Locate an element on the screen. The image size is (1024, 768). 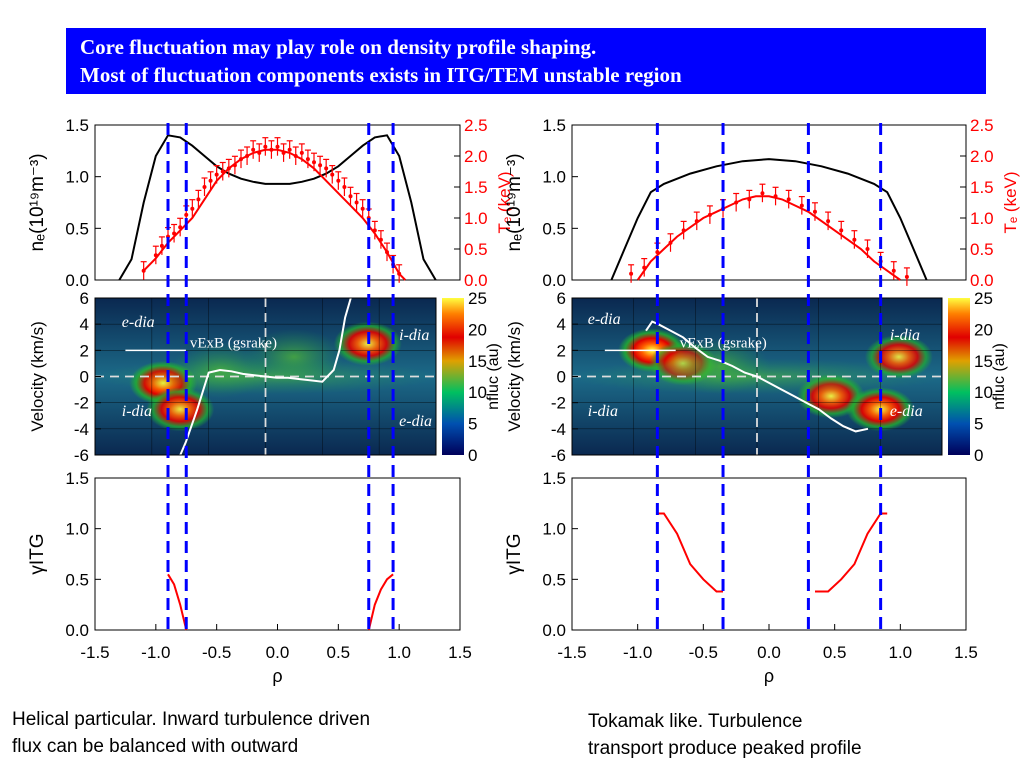
annotation-4: vExB (gsrake) is located at coordinates (233, 344).